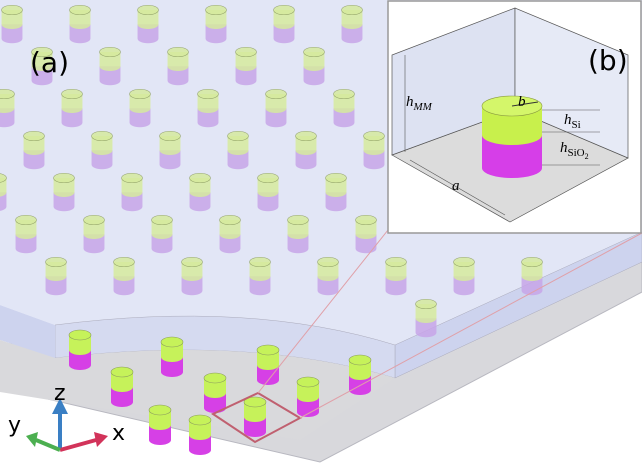 The image size is (642, 472). I want to click on zoom-line, so click(323, 311).